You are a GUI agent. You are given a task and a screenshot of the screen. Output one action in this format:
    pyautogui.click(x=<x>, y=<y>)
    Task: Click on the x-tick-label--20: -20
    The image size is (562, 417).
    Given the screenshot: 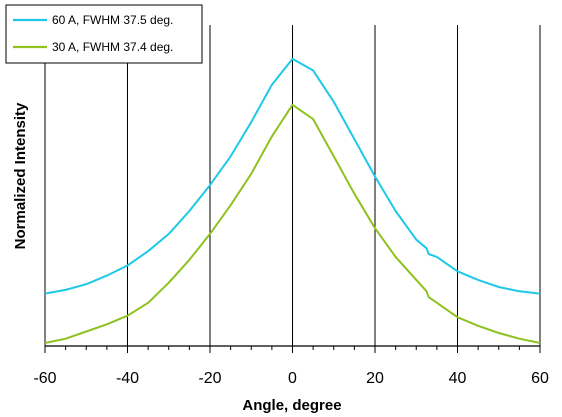 What is the action you would take?
    pyautogui.click(x=209, y=378)
    